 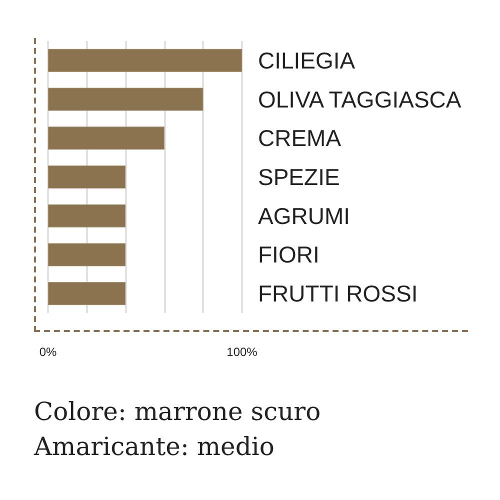 I want to click on text: Colore: marrone scuro, so click(x=177, y=411).